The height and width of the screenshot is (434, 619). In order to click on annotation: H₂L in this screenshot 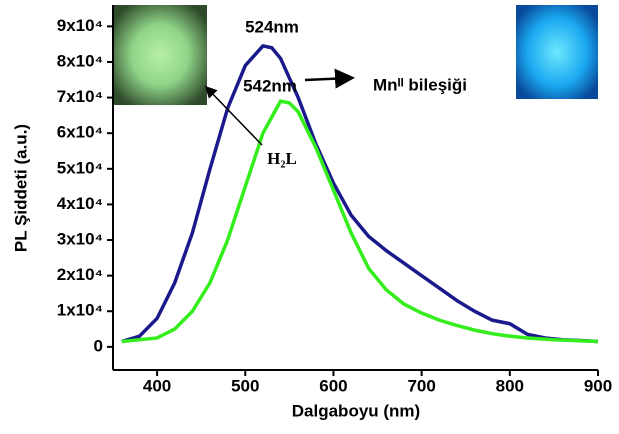, I will do `click(282, 158)`.